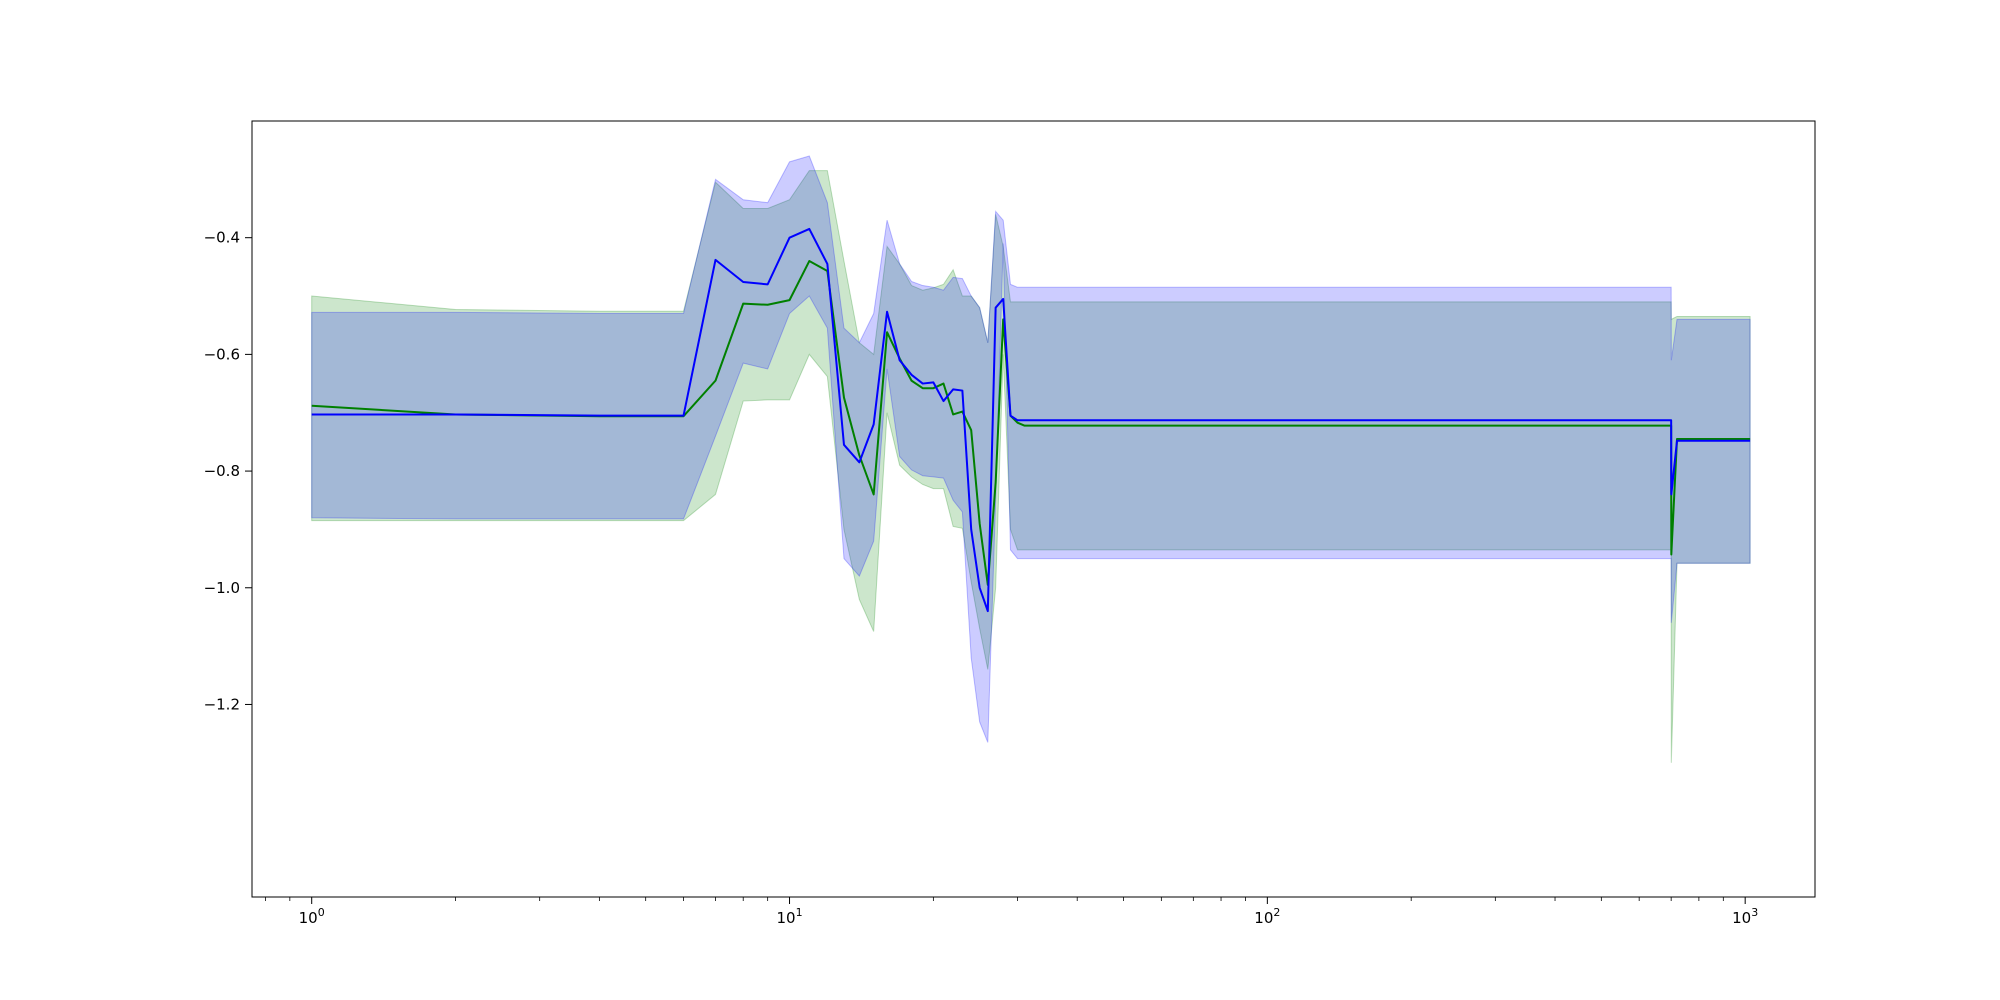 This screenshot has width=2000, height=1000. What do you see at coordinates (222, 588) in the screenshot?
I see `y-tick-label: −1.0` at bounding box center [222, 588].